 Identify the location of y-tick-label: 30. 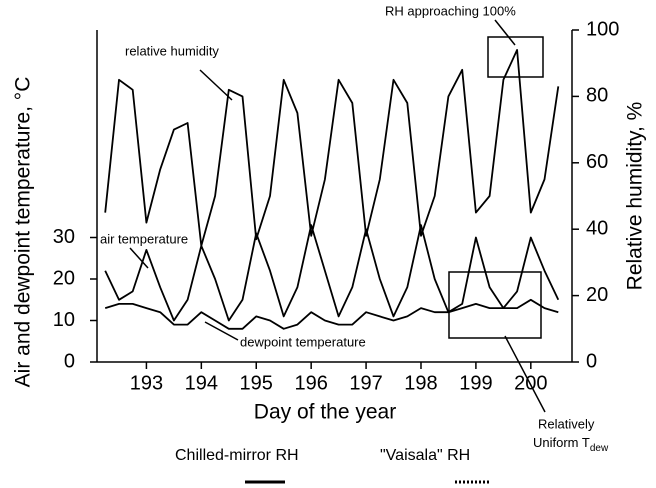
(64, 237).